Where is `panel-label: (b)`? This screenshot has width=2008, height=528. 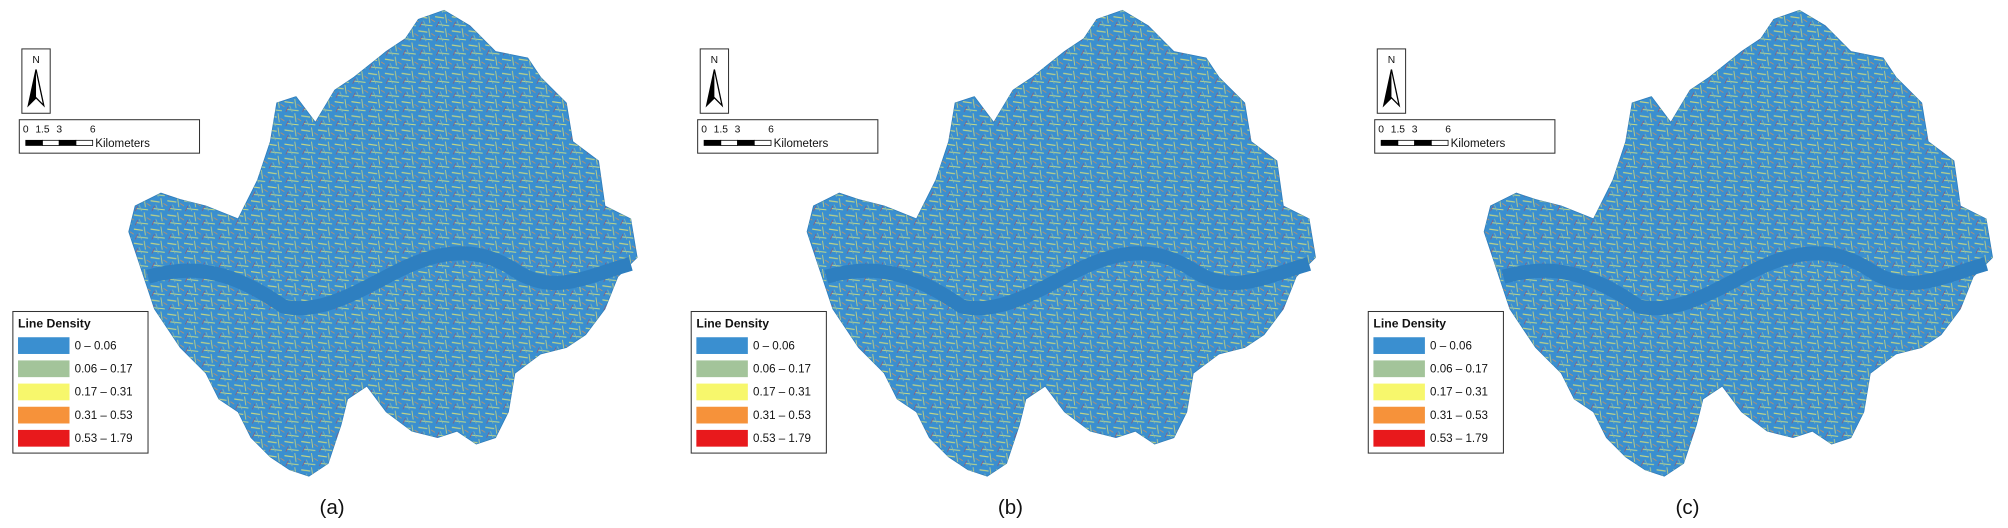
panel-label: (b) is located at coordinates (1010, 507).